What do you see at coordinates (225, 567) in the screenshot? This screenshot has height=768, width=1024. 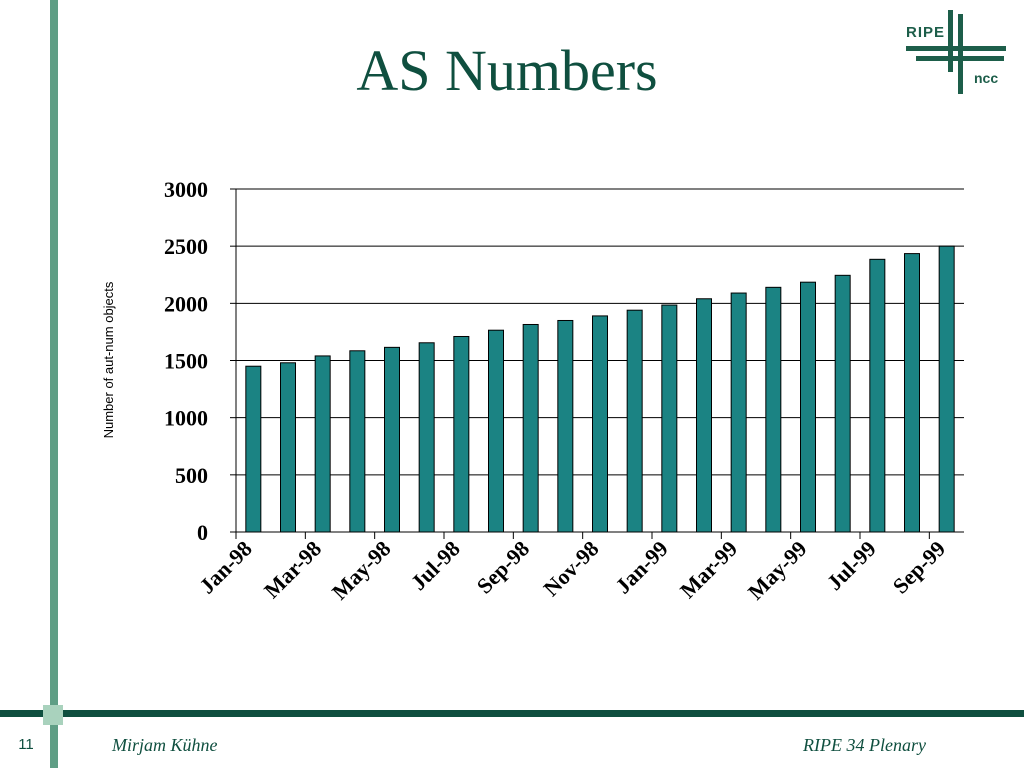 I see `x-tick-label: Jan-98` at bounding box center [225, 567].